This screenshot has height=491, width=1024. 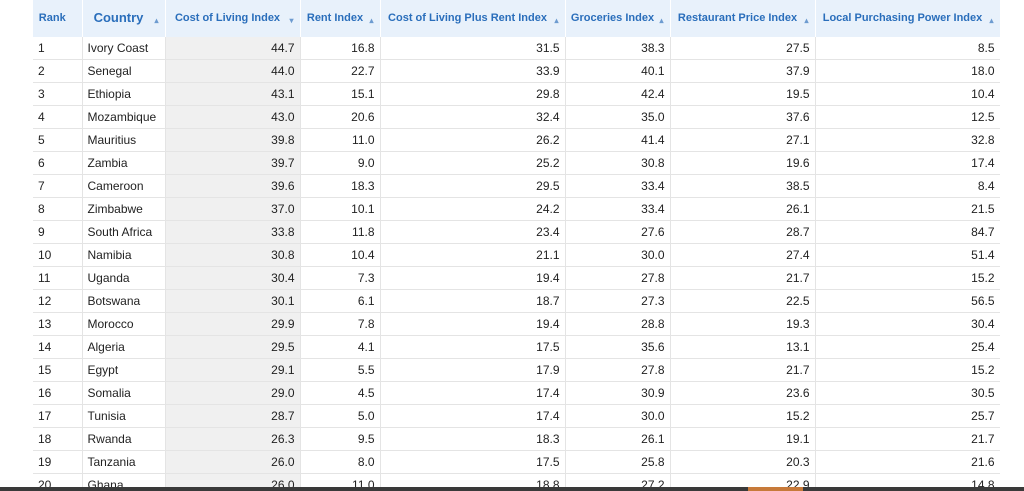 I want to click on column-header: Cost of Living Index ▾, so click(x=233, y=18).